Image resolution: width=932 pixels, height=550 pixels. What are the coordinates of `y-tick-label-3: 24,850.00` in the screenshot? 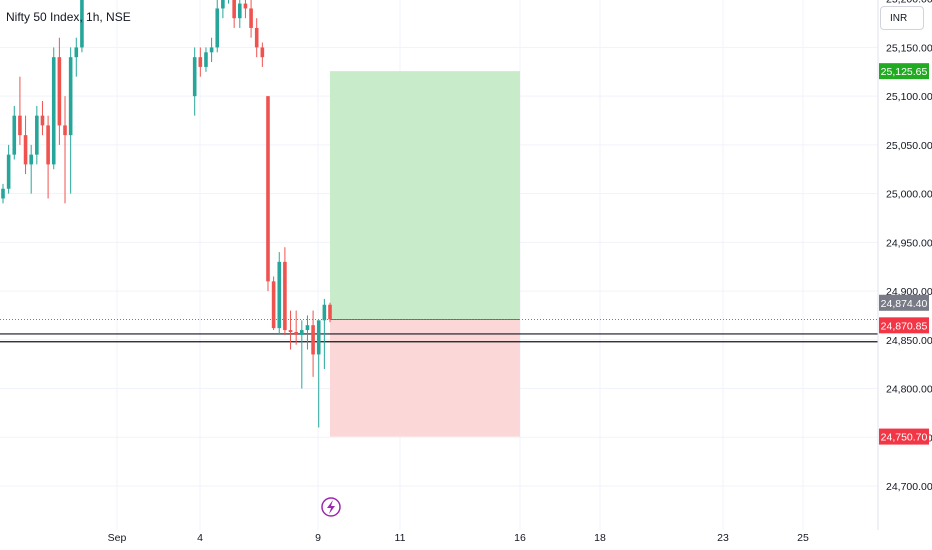 It's located at (909, 341).